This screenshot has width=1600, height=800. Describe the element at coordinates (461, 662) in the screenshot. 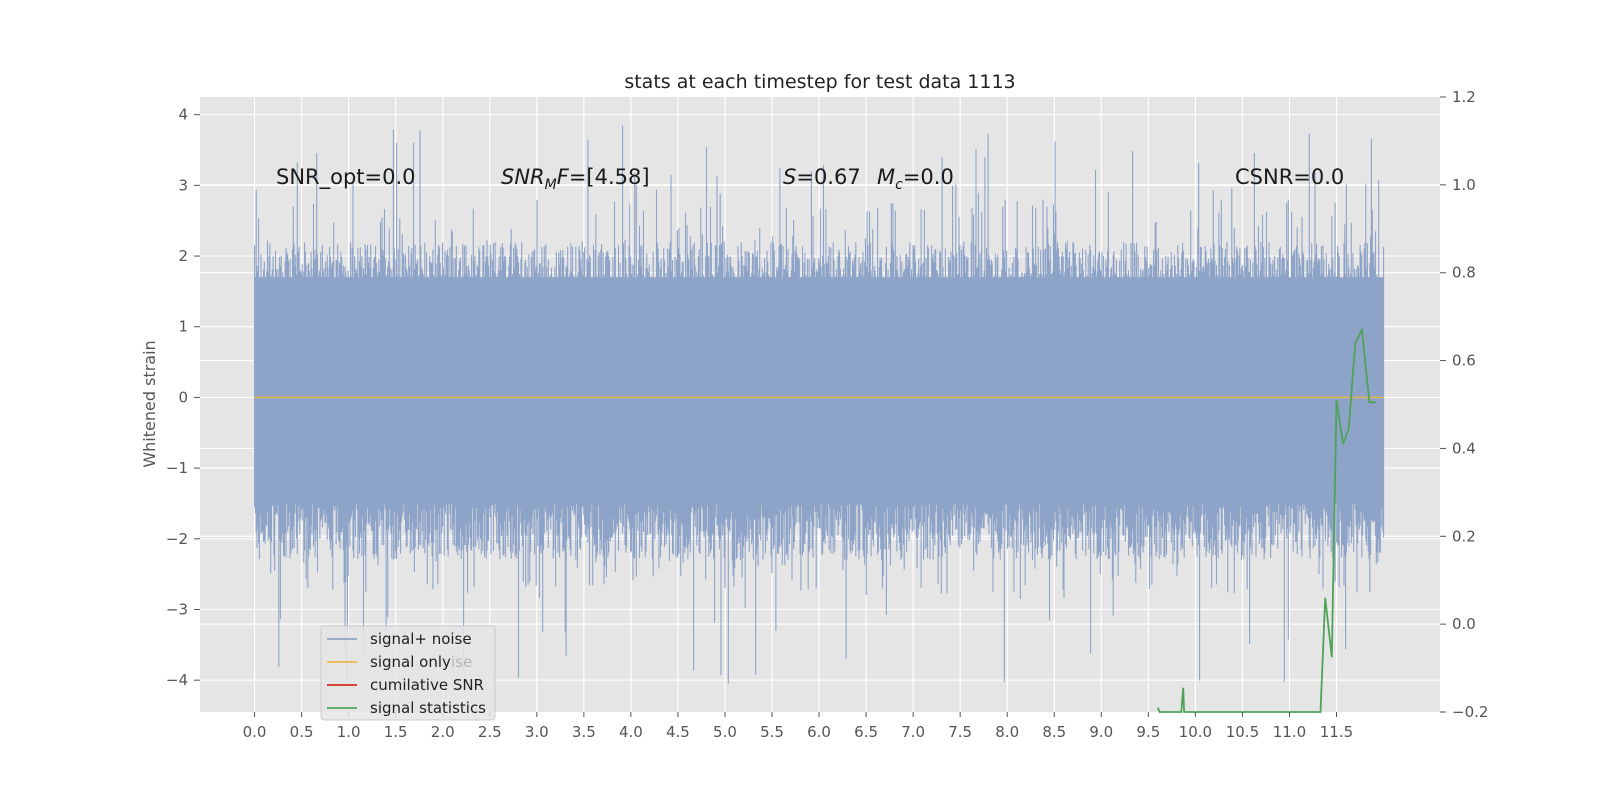

I see `legend-ghost-text: ise` at that location.